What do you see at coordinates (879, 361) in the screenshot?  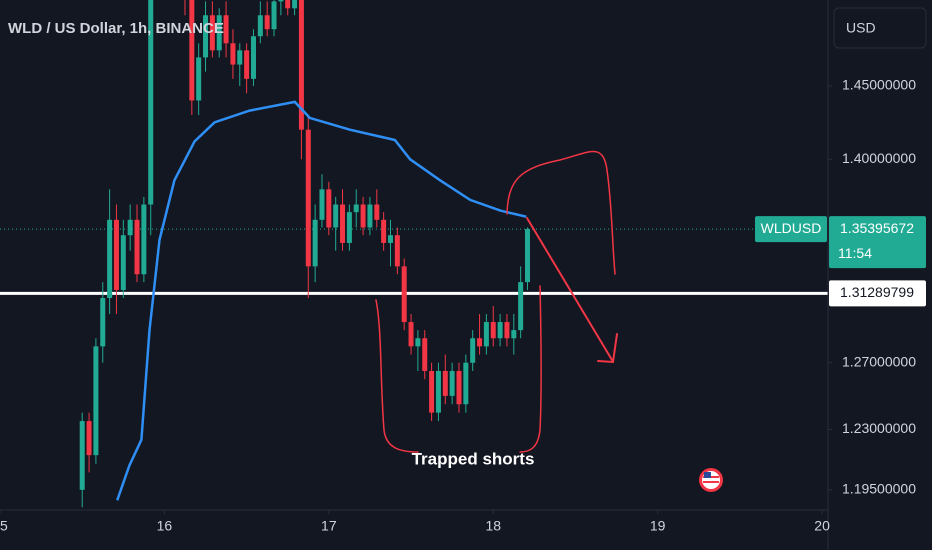 I see `y-tick-label: 1.27000000` at bounding box center [879, 361].